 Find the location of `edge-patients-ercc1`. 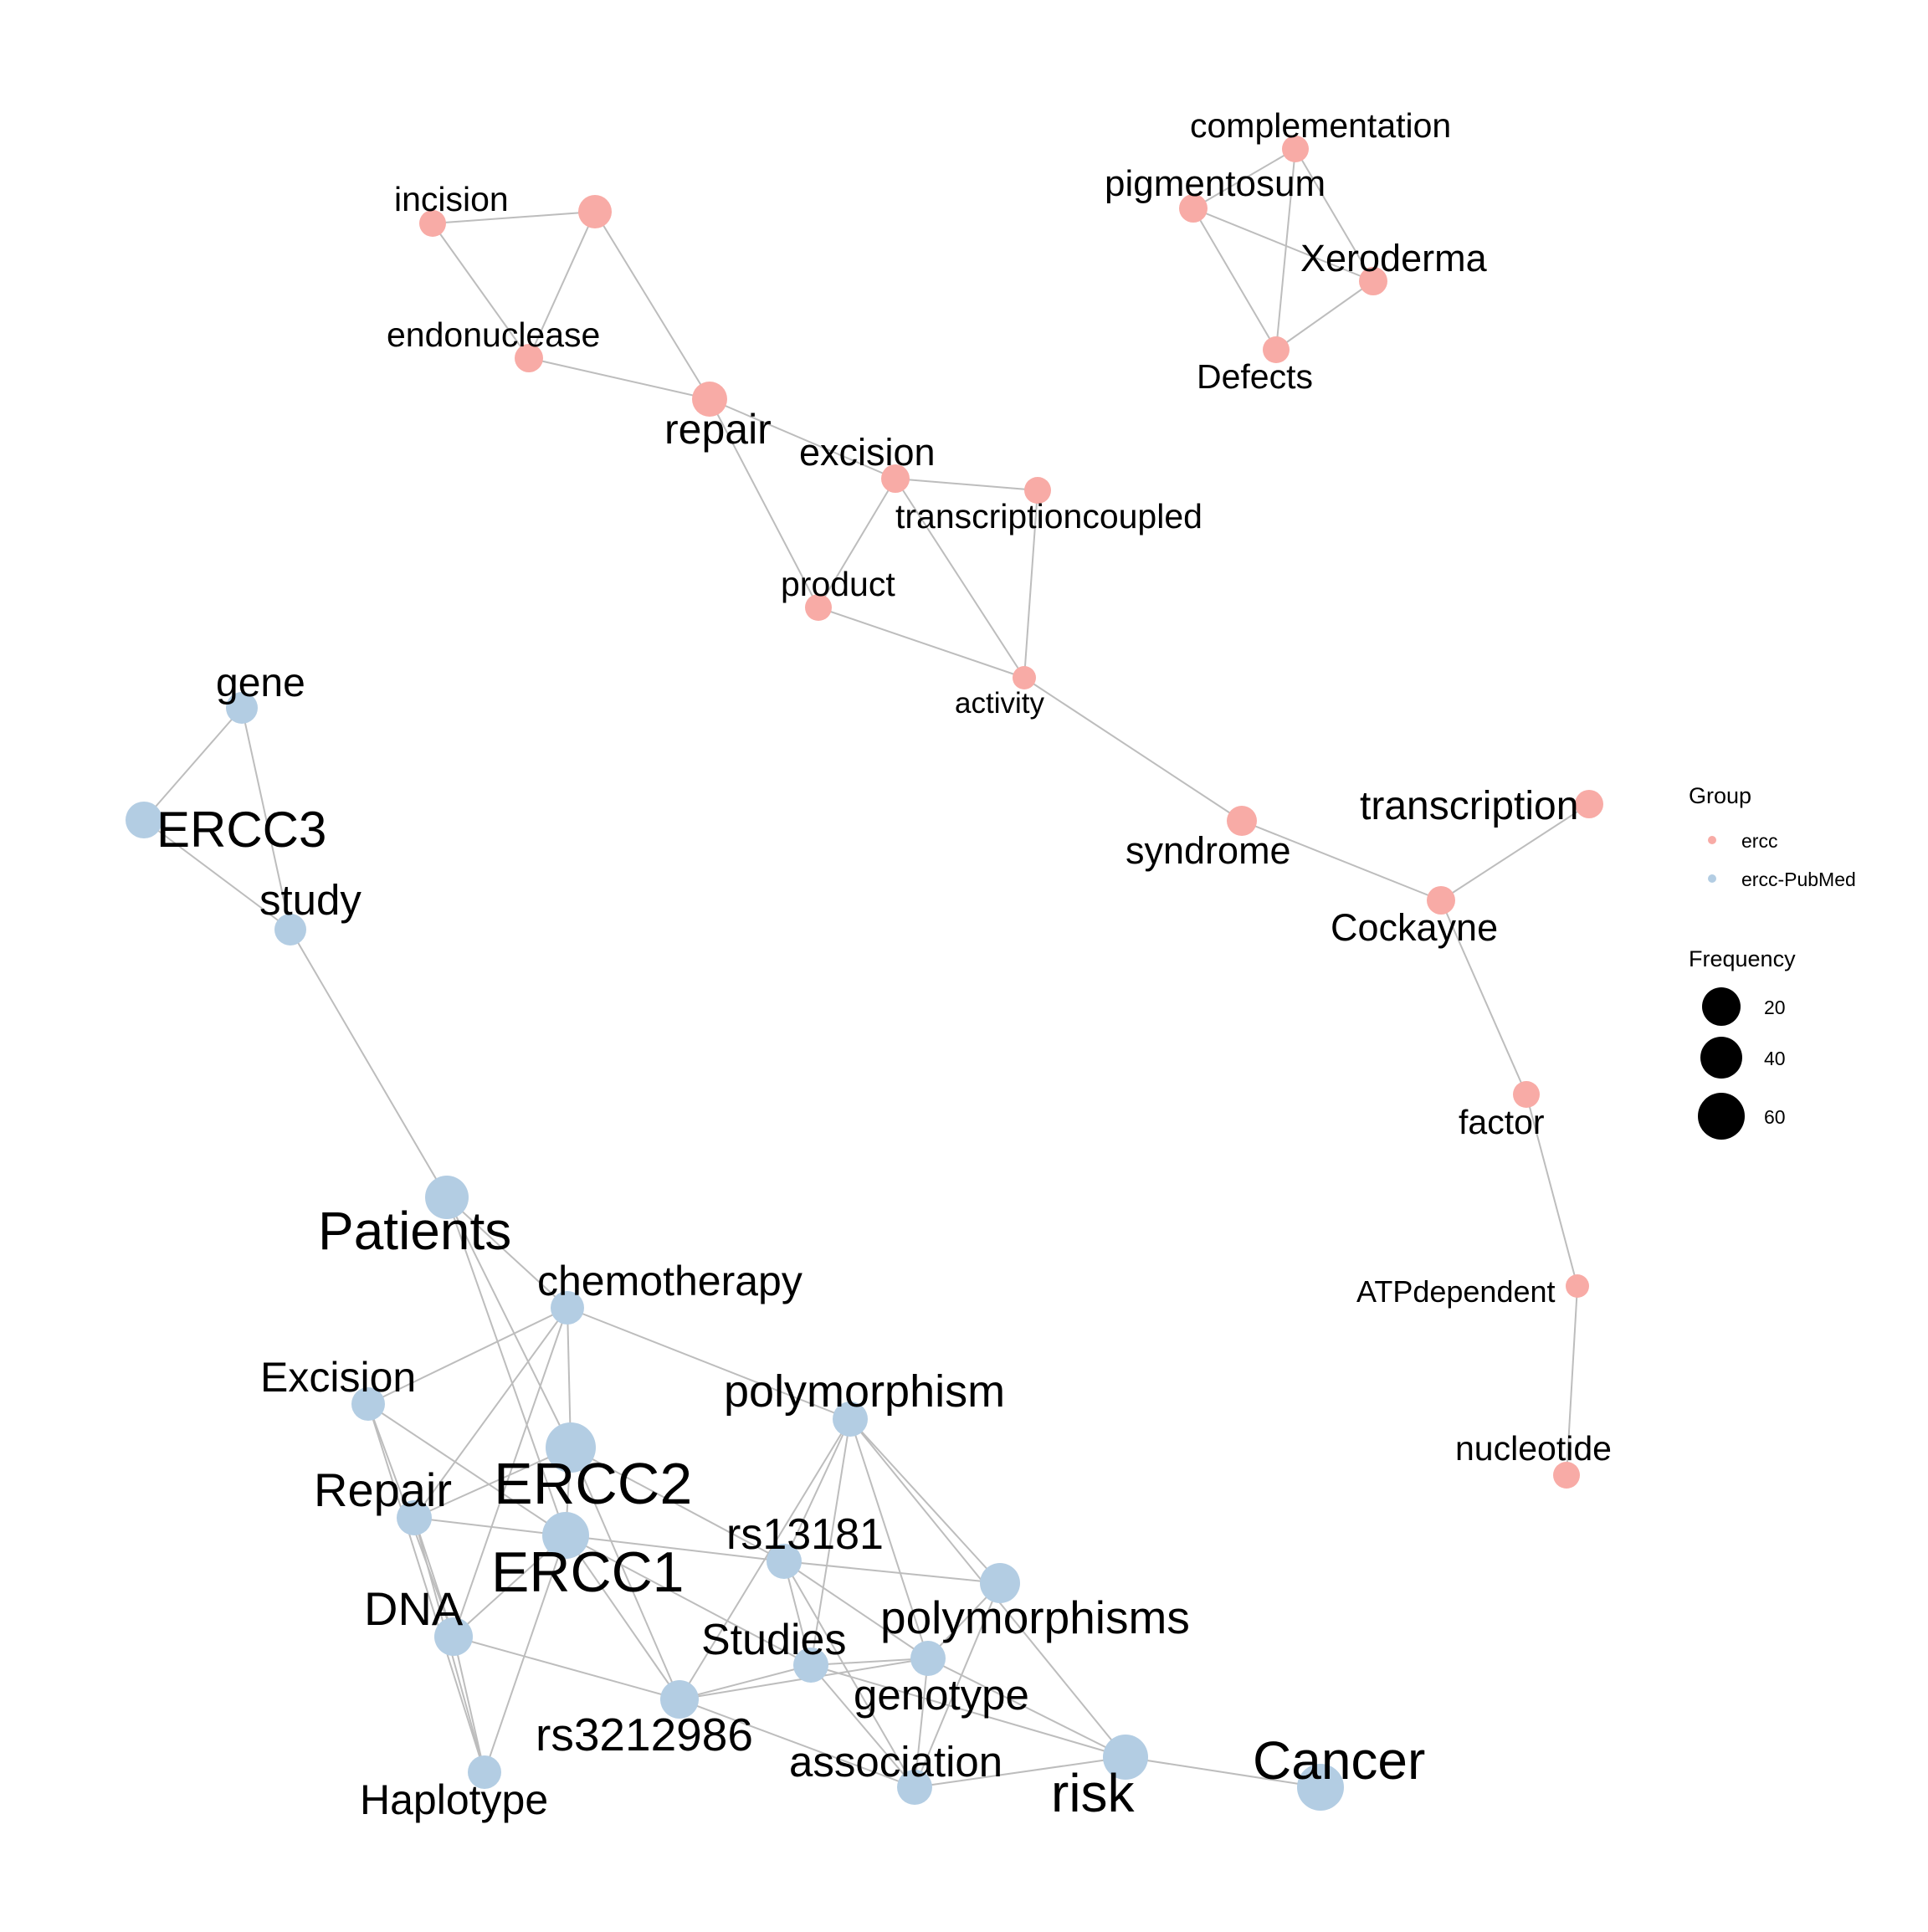

edge-patients-ercc1 is located at coordinates (506, 1366).